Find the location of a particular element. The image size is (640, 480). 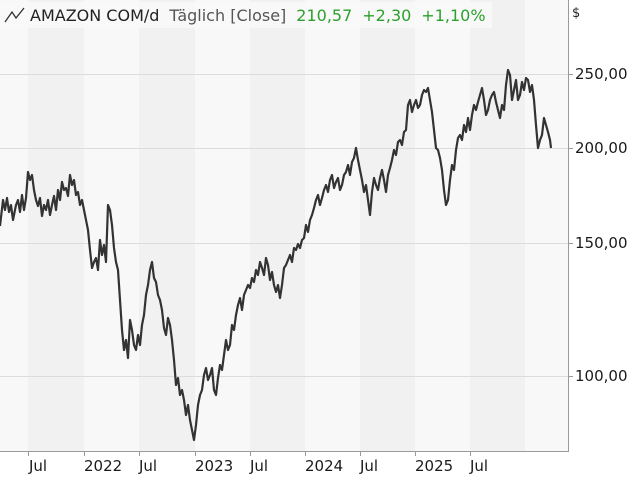

line-chart-icon is located at coordinates (14, 15).